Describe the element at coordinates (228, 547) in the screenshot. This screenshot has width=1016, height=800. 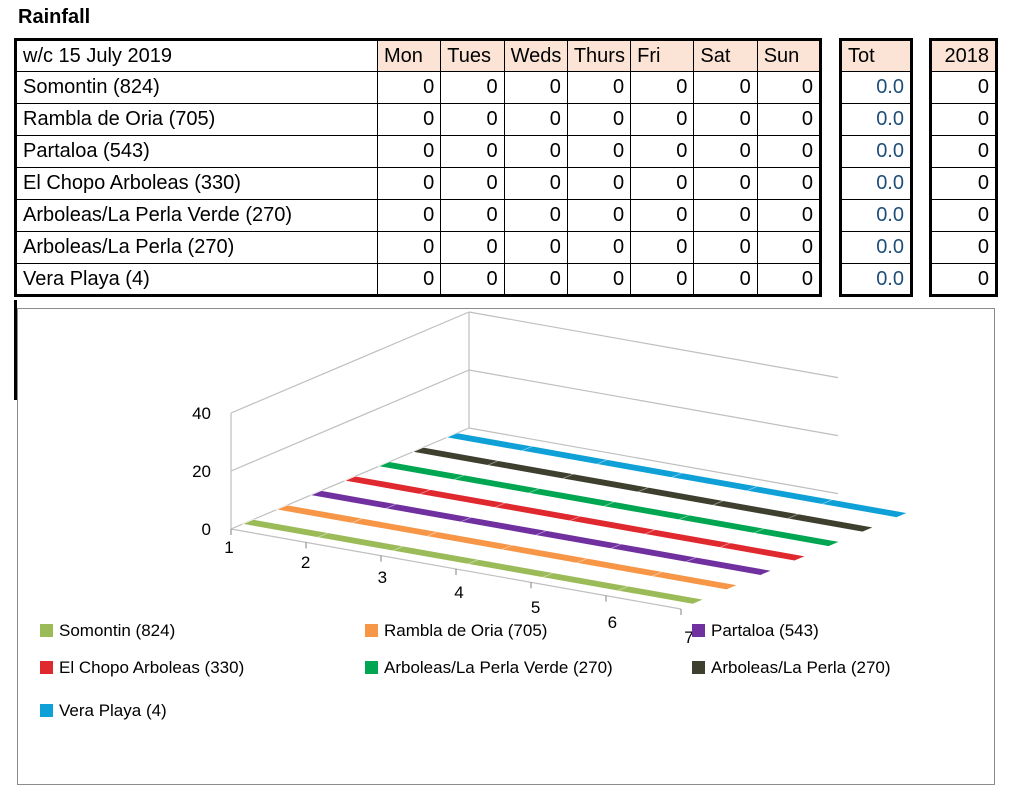
I see `x-tick-label: 1` at that location.